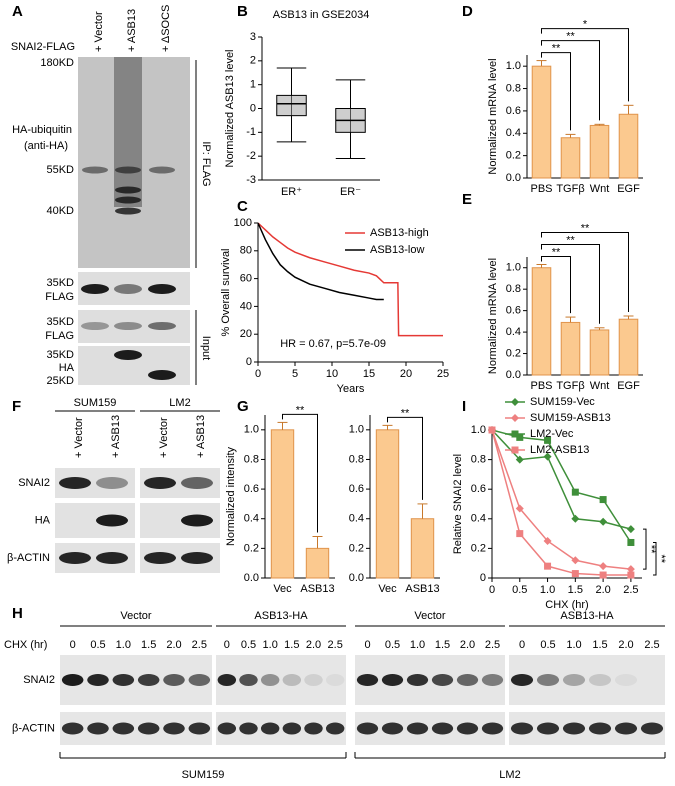 This screenshot has width=675, height=786. What do you see at coordinates (253, 85) in the screenshot?
I see `y-tick-label: 1` at bounding box center [253, 85].